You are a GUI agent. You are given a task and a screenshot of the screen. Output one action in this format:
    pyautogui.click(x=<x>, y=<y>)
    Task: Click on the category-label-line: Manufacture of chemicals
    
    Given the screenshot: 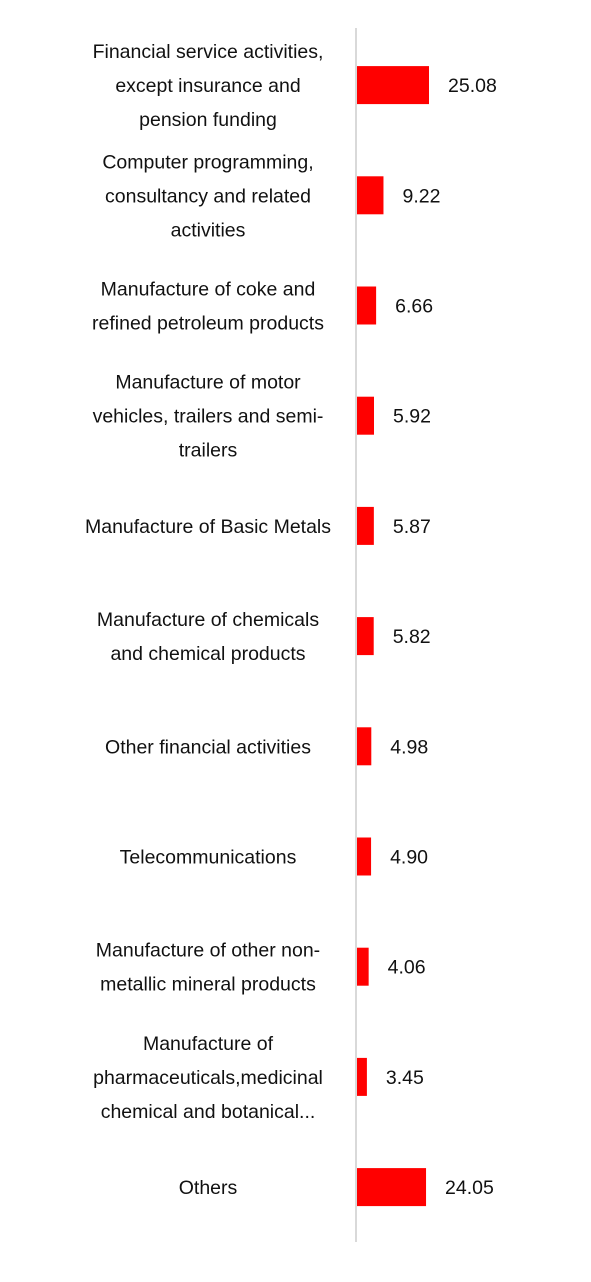 What is the action you would take?
    pyautogui.click(x=208, y=620)
    